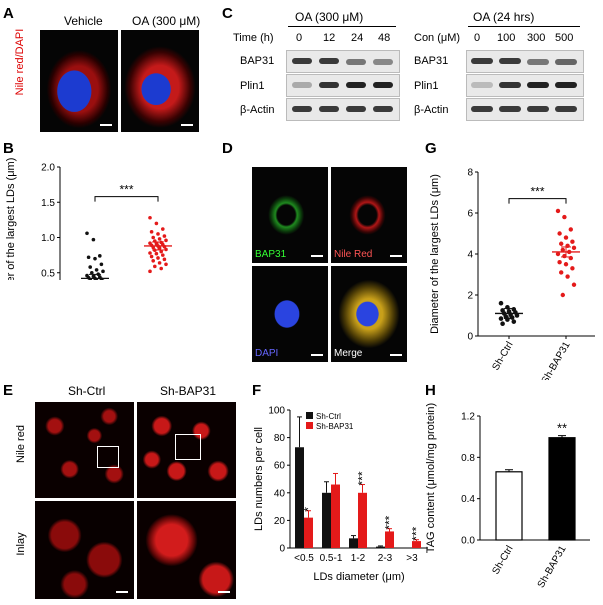  What do you see at coordinates (8, 13) in the screenshot?
I see `panel-label-a: A` at bounding box center [8, 13].